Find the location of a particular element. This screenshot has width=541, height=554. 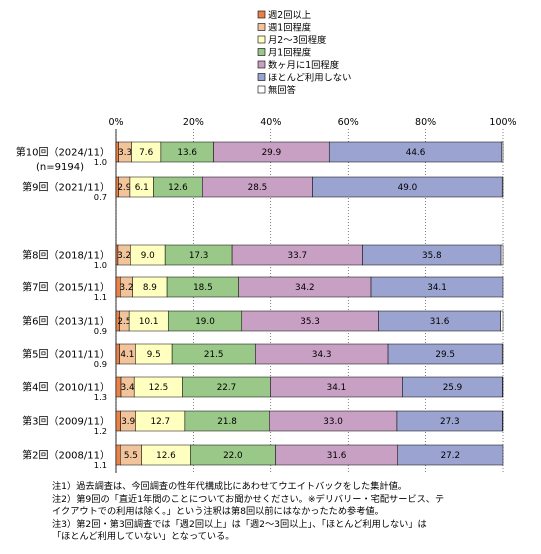

data-label: 27.2 is located at coordinates (451, 456).